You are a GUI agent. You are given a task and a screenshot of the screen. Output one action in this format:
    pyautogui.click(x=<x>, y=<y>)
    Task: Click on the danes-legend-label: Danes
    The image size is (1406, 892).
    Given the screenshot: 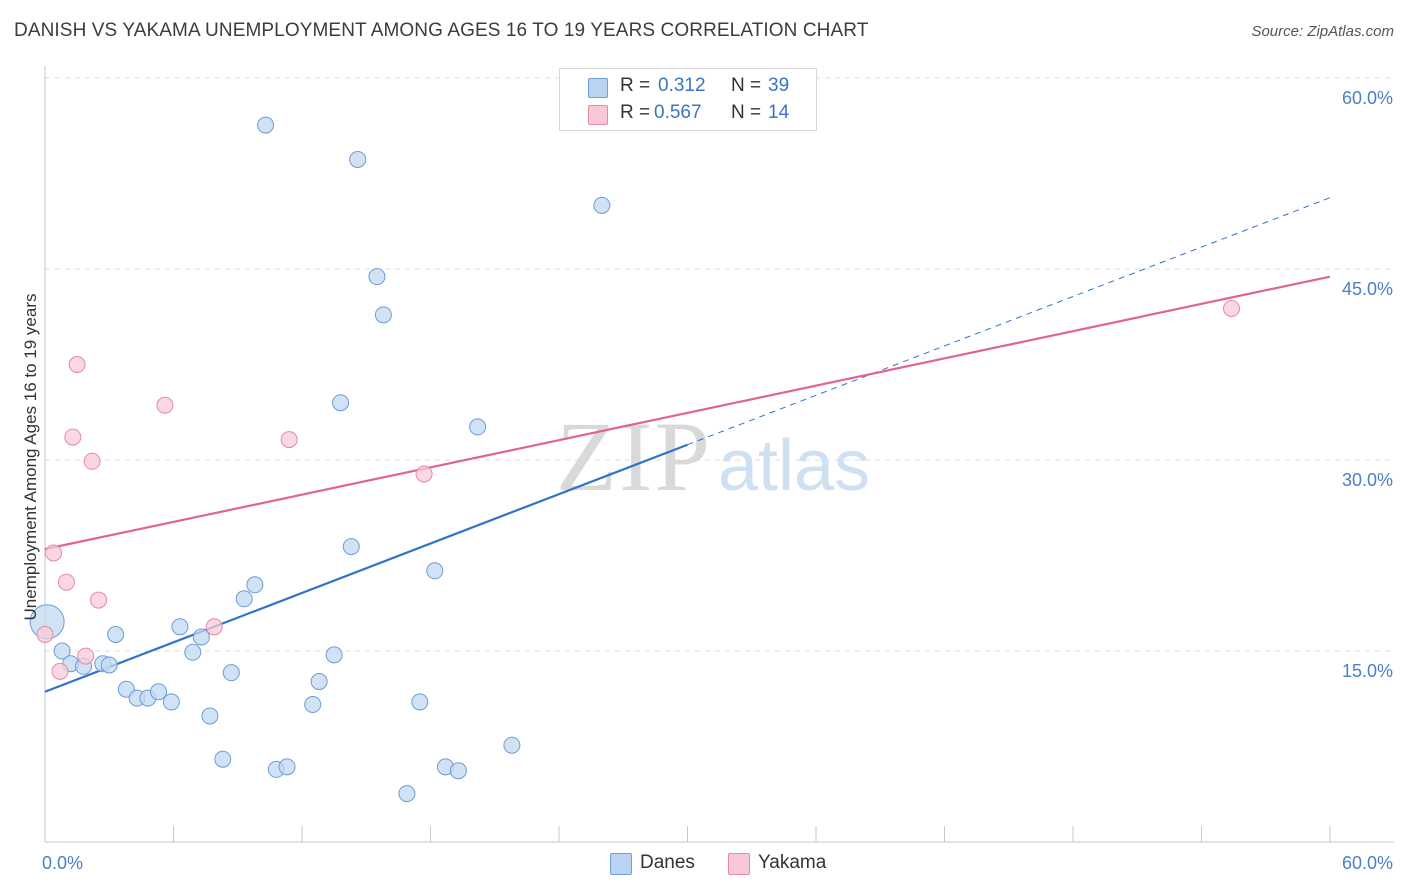 What is the action you would take?
    pyautogui.click(x=667, y=862)
    